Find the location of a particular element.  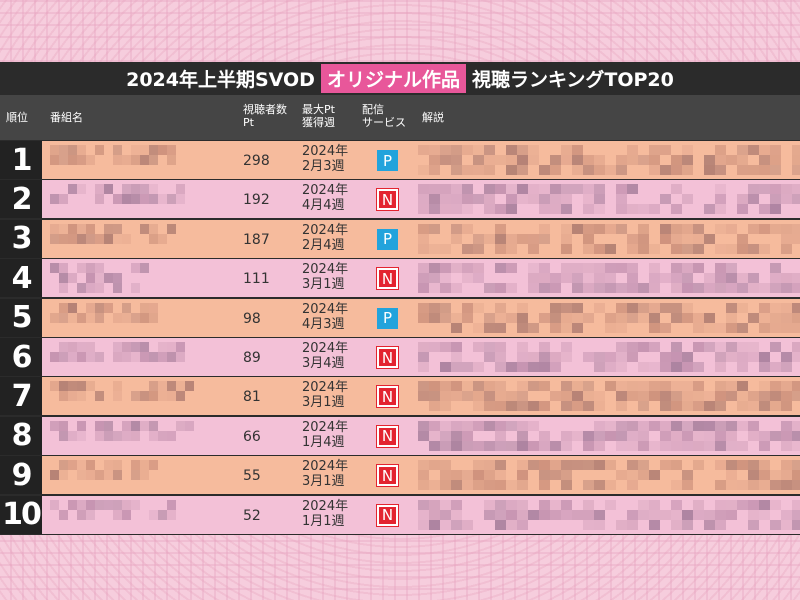

service-icon: N is located at coordinates (387, 200).